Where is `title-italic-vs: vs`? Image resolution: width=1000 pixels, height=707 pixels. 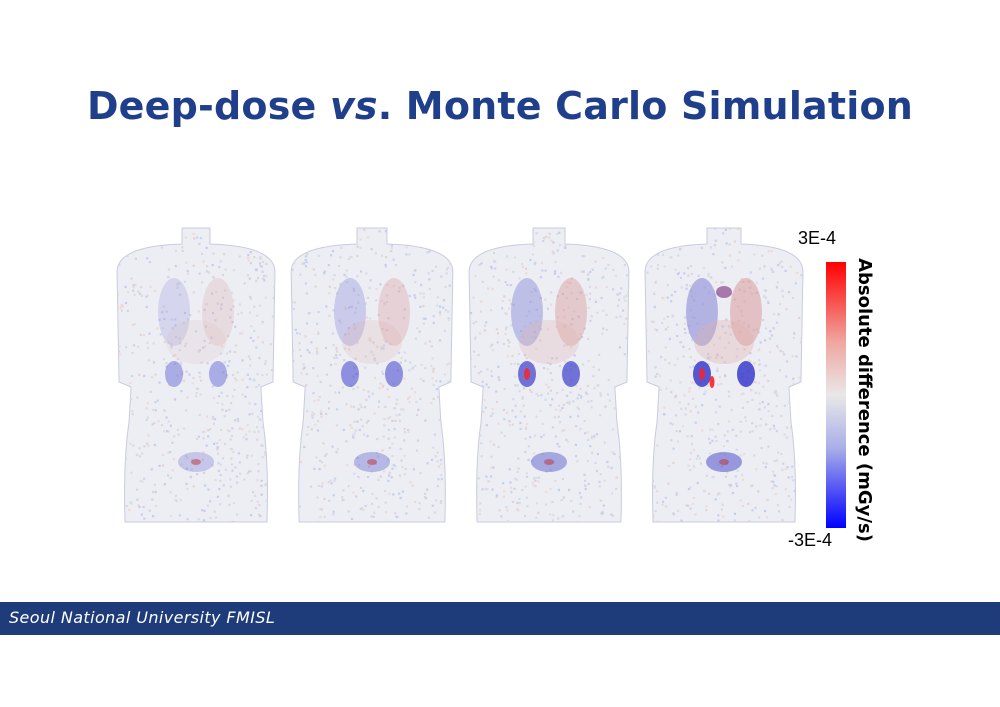 title-italic-vs: vs is located at coordinates (353, 106).